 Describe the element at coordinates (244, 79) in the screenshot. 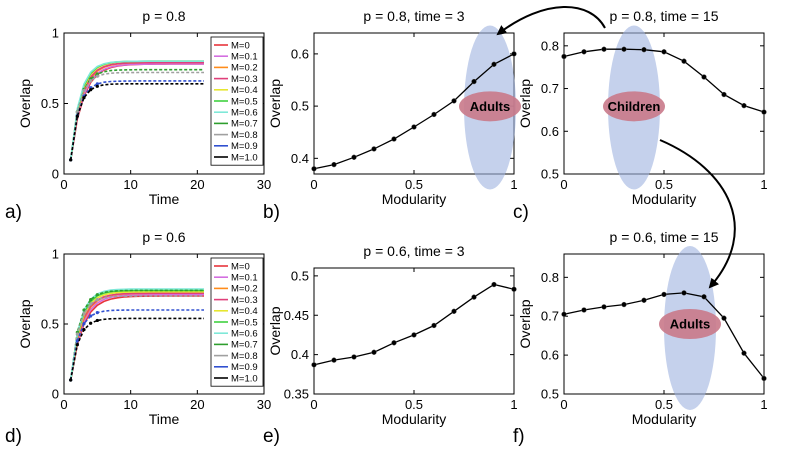

I see `legend-entry-a-3: M=0.3` at that location.